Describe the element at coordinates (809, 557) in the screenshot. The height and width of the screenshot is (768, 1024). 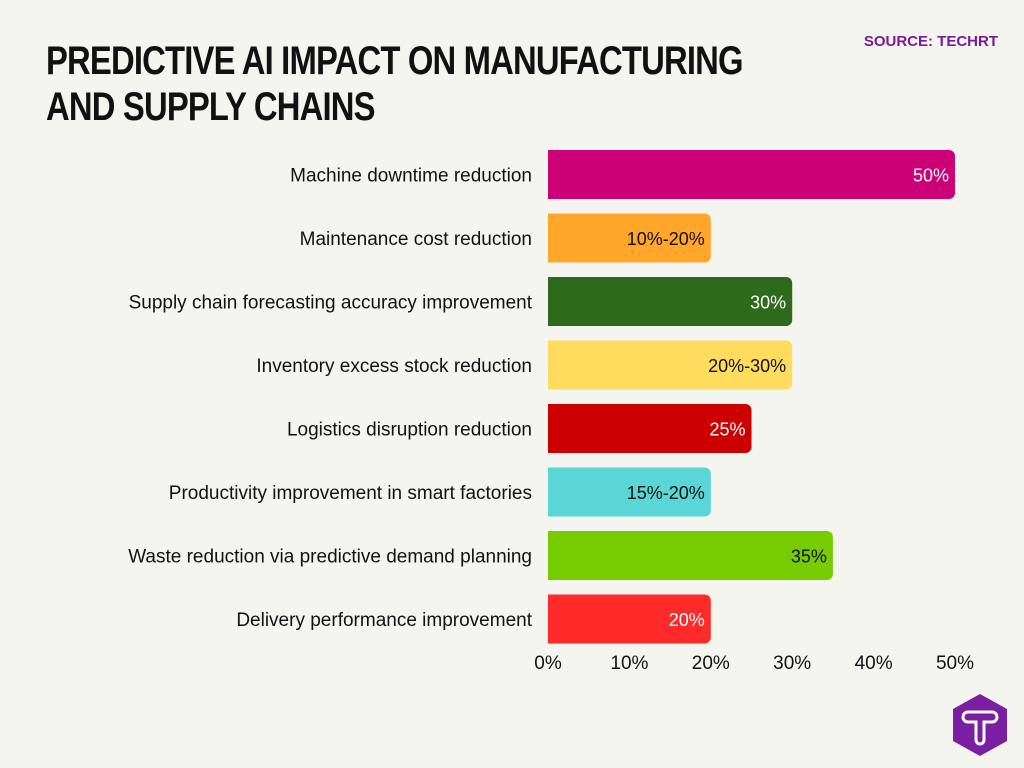
I see `data-label: 35%` at that location.